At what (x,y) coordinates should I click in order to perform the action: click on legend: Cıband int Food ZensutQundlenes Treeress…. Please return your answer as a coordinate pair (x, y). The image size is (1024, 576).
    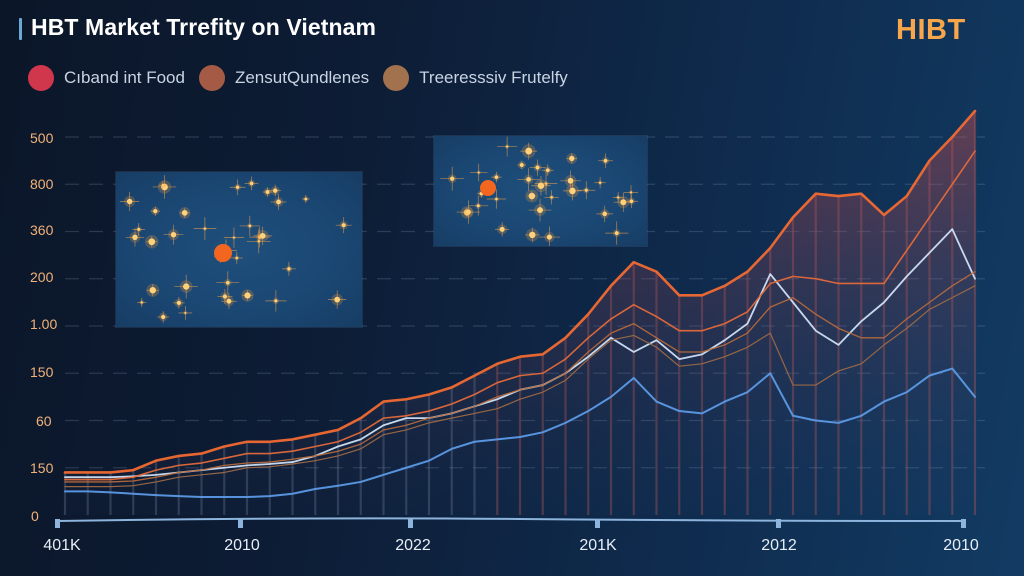
    Looking at the image, I should click on (305, 78).